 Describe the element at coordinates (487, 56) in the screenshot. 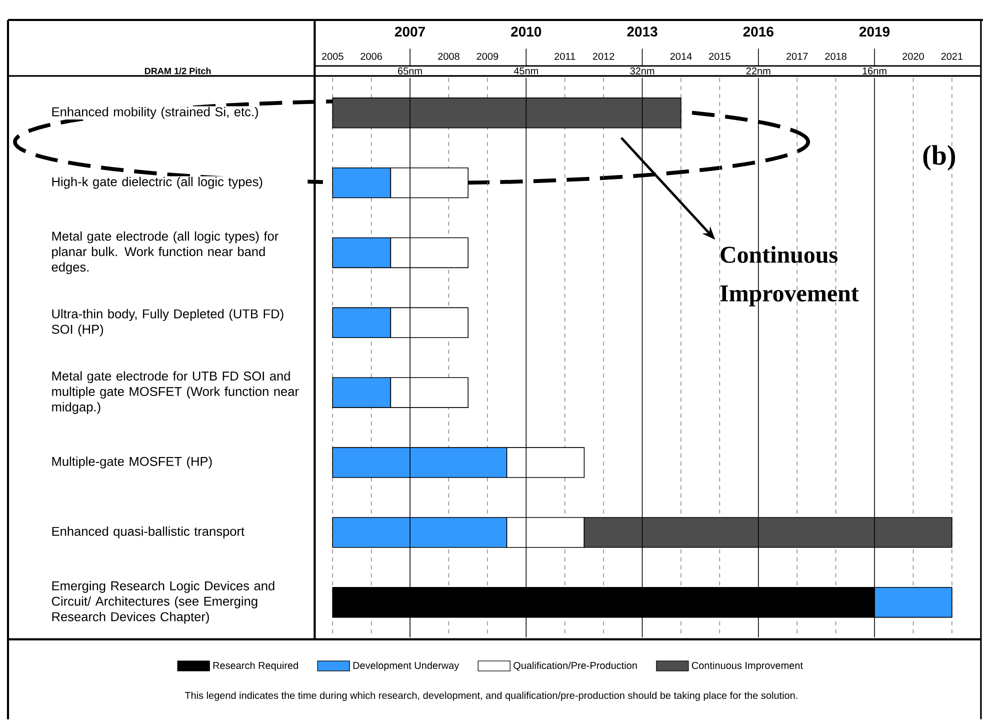

I see `x-tick-label: 2009` at that location.